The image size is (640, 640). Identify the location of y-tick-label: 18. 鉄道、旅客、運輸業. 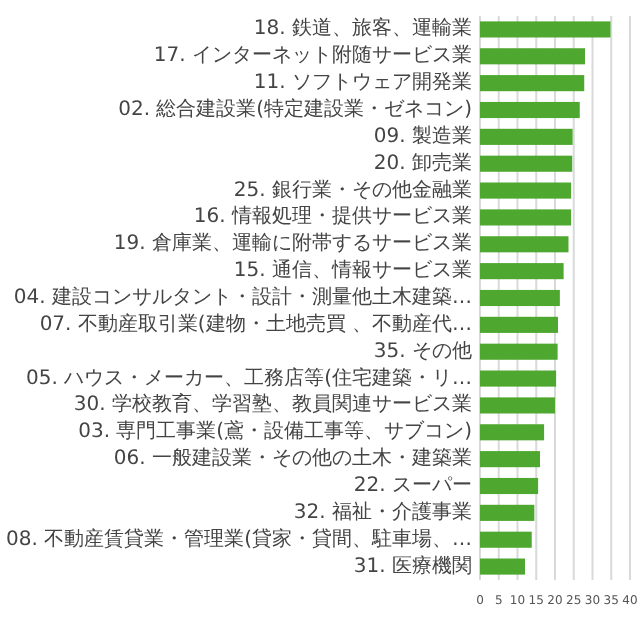
(362, 28).